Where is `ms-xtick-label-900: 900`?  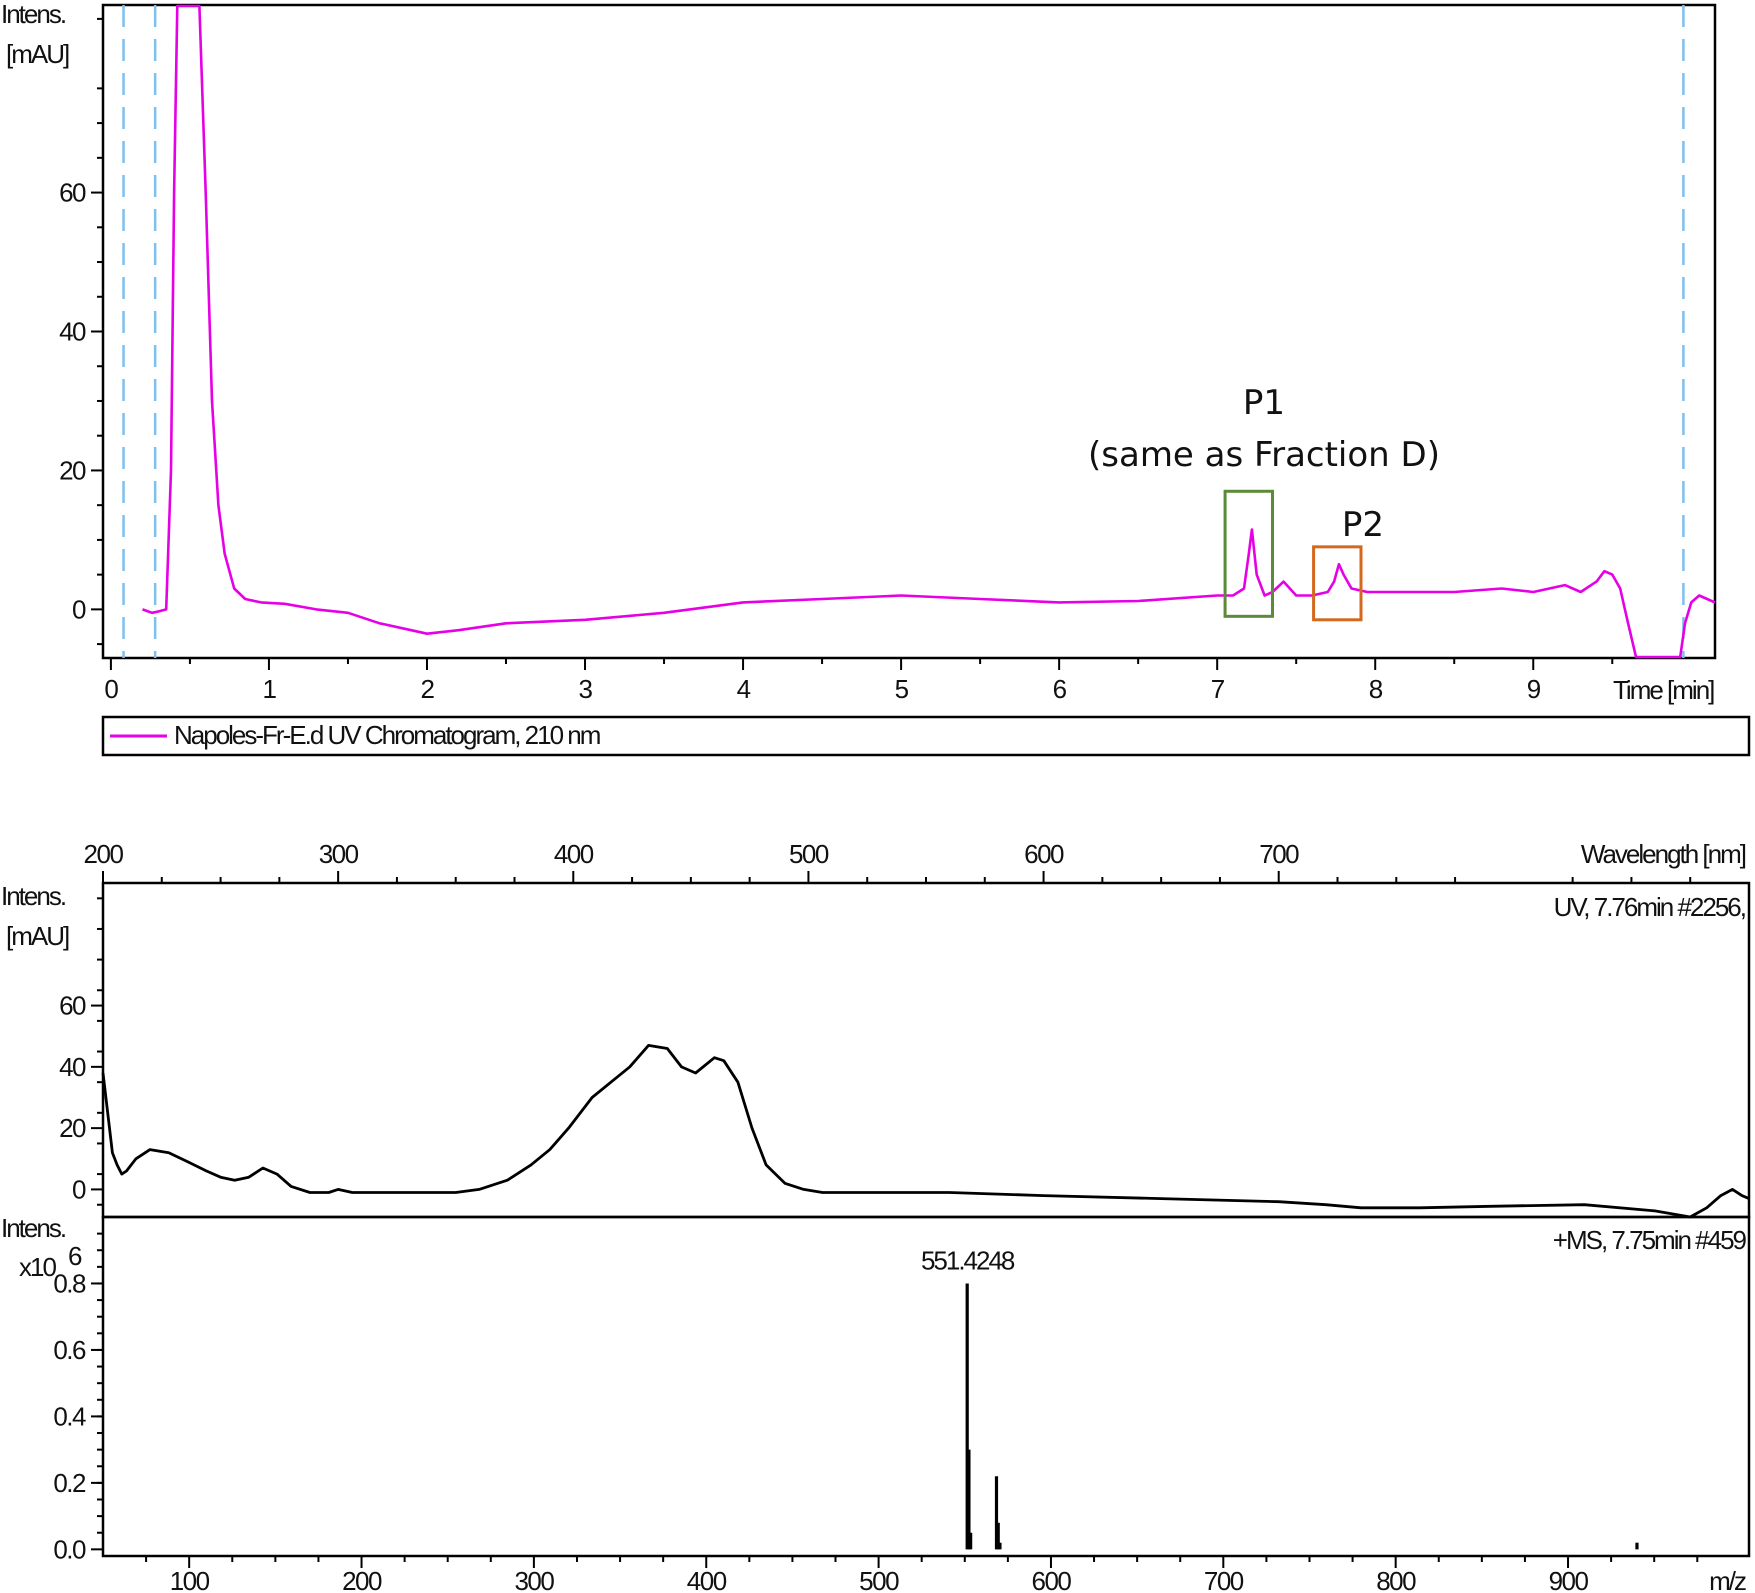 ms-xtick-label-900: 900 is located at coordinates (1569, 1579).